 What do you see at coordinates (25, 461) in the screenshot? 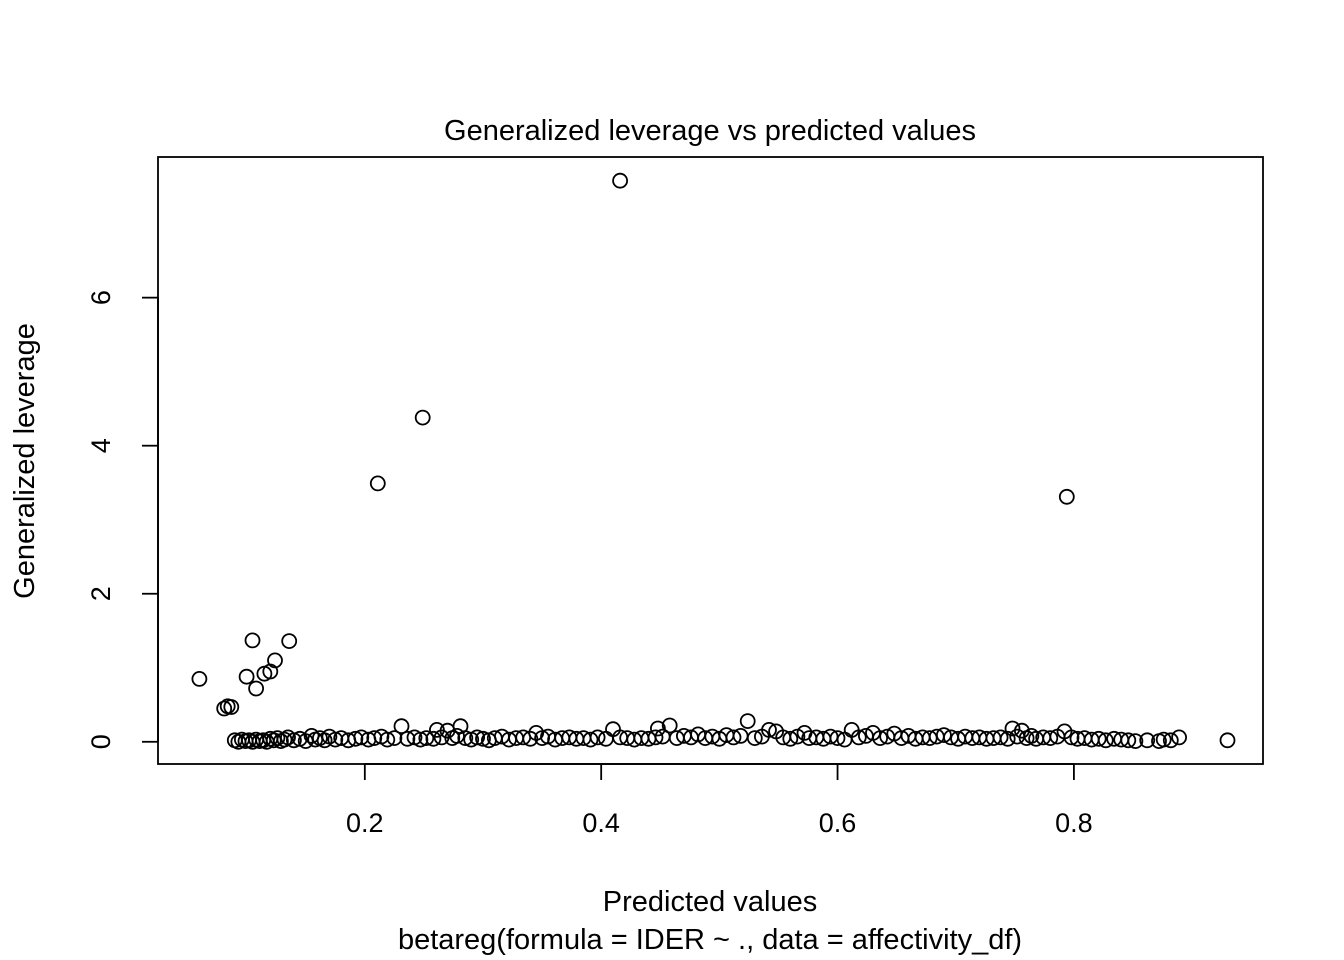
I see `y-axis-label: Generalized leverage` at bounding box center [25, 461].